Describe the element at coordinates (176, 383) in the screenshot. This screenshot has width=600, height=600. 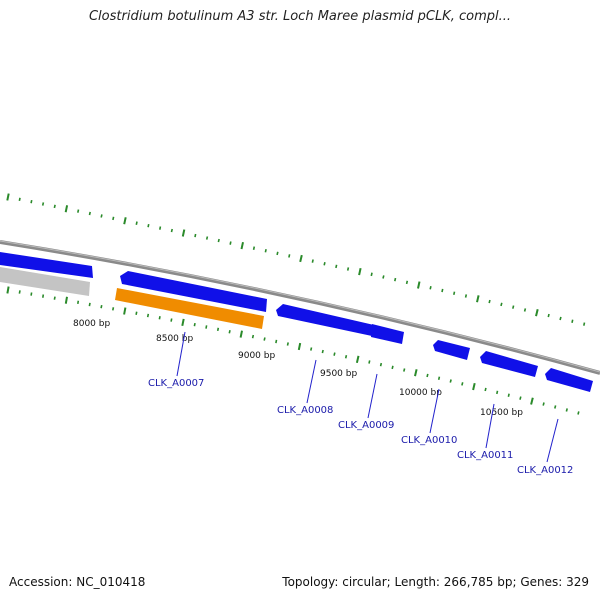
I see `gene-label: CLK_A0007` at that location.